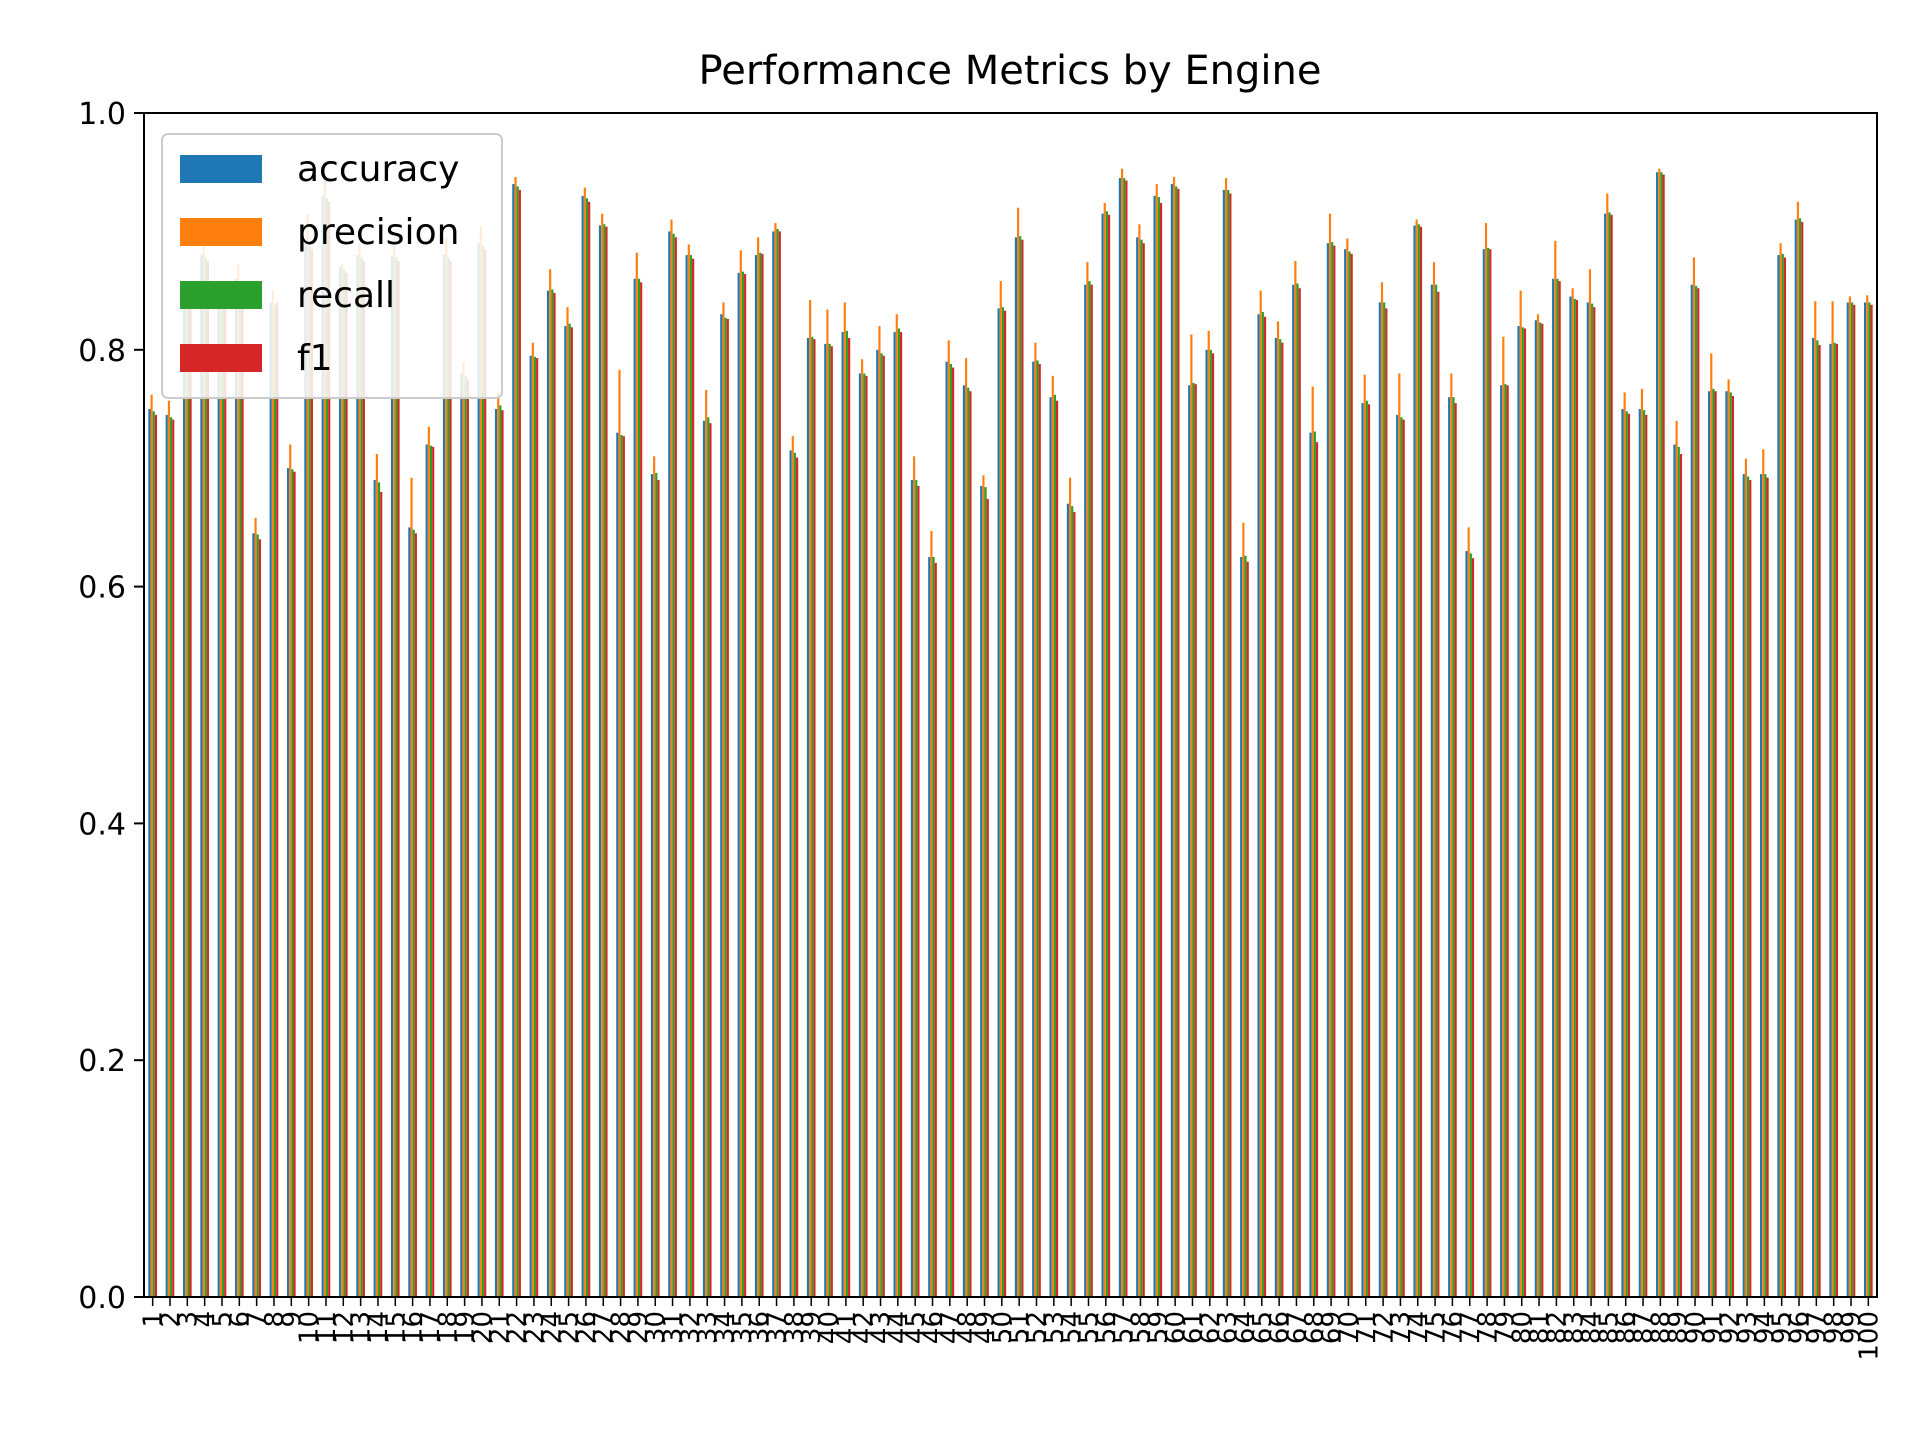  I want to click on y-tick-label: 0.4, so click(102, 824).